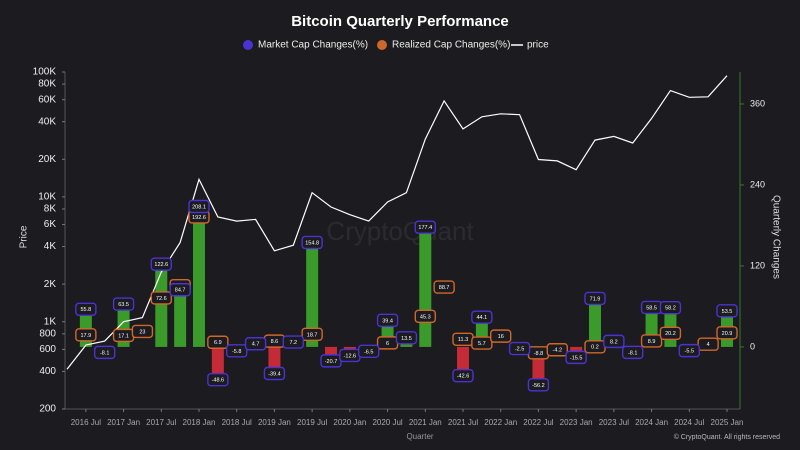  What do you see at coordinates (123, 305) in the screenshot?
I see `value-label-text: 63.5` at bounding box center [123, 305].